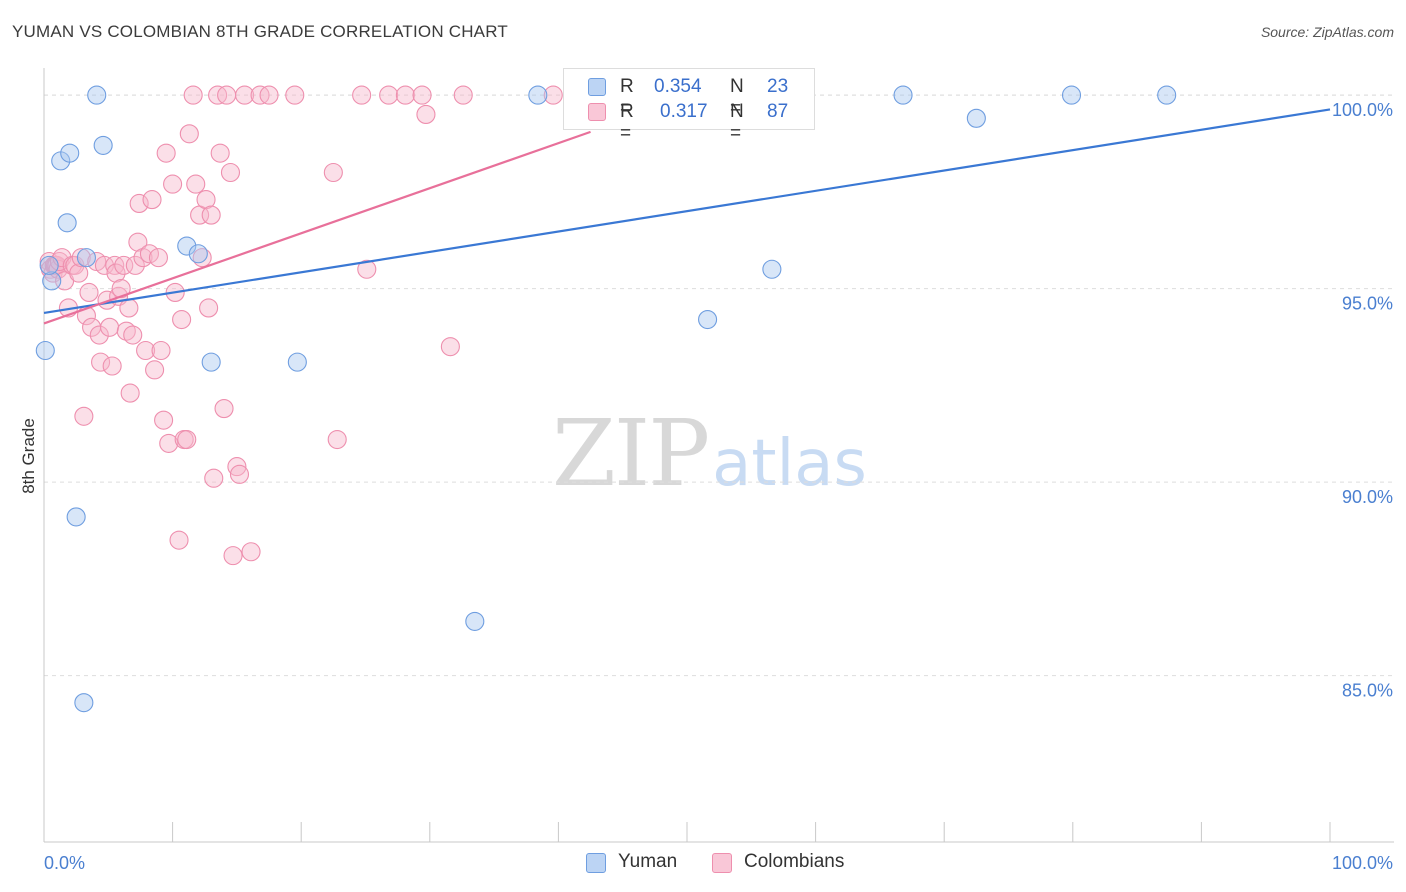  Describe the element at coordinates (789, 464) in the screenshot. I see `watermark-atlas: atlas` at that location.